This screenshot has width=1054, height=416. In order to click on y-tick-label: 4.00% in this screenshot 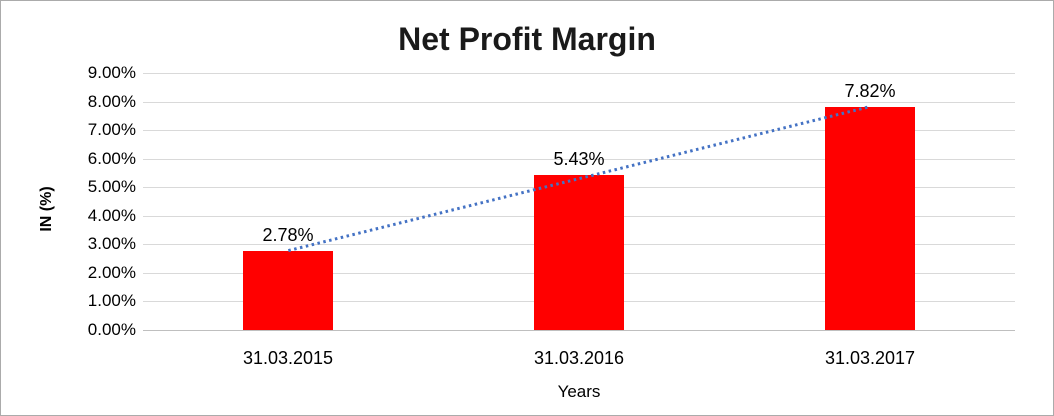, I will do `click(111, 215)`.